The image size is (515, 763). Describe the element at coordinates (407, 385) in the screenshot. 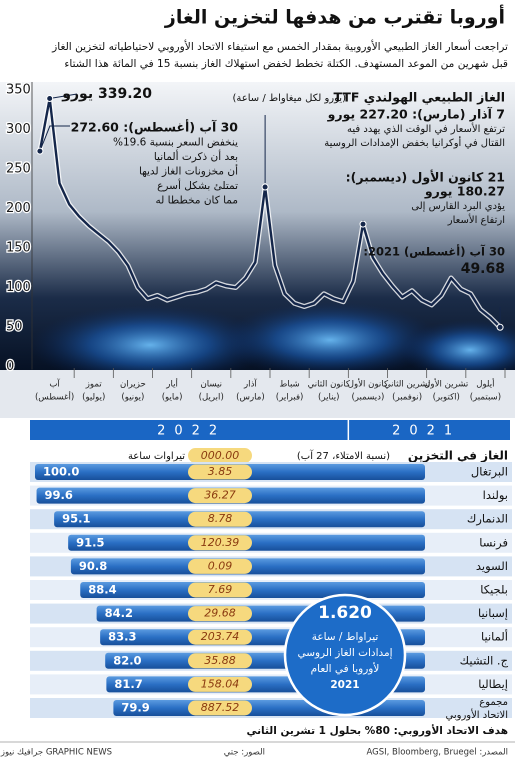

I see `x-tick-label: تشرين الثاني` at that location.